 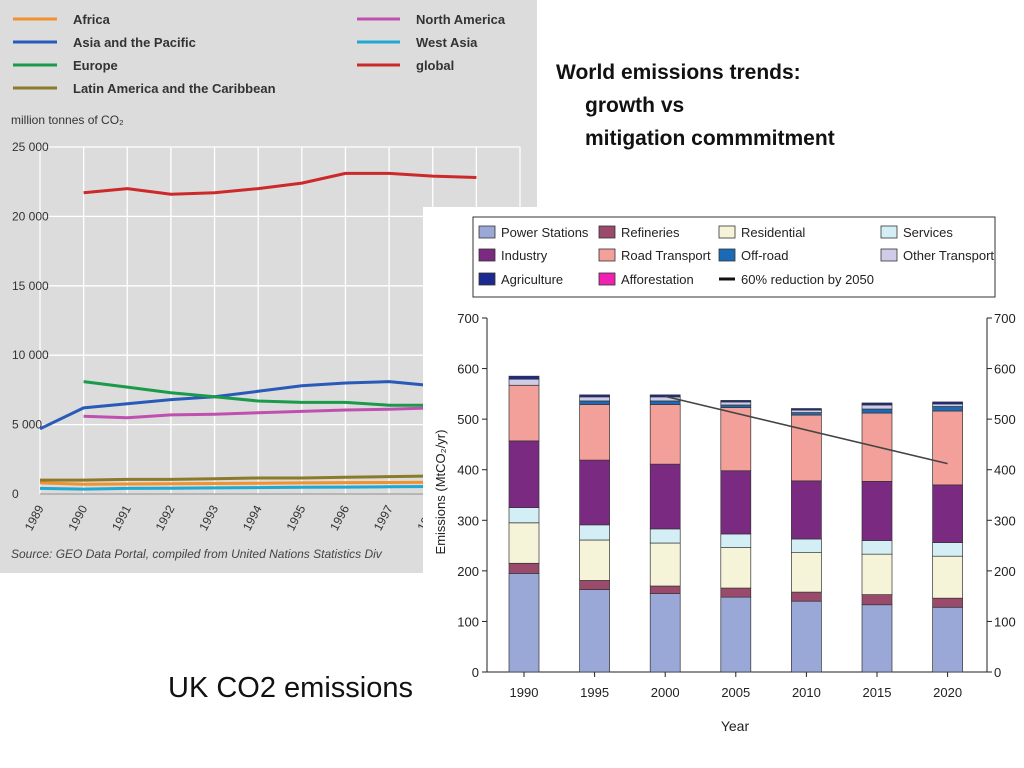 I want to click on bar-segment-other-transport-1990, so click(x=524, y=382).